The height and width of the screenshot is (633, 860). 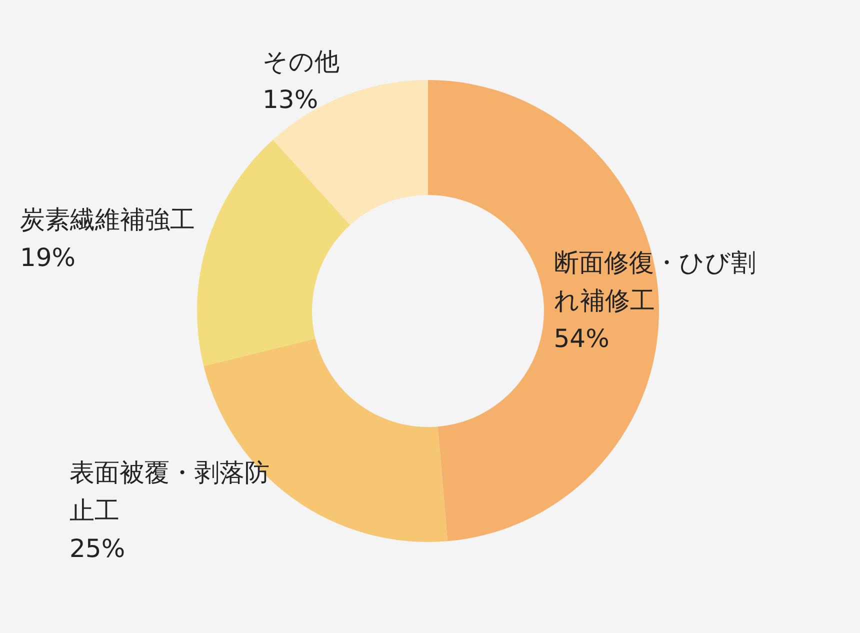 What do you see at coordinates (98, 548) in the screenshot?
I see `data-label: 25%` at bounding box center [98, 548].